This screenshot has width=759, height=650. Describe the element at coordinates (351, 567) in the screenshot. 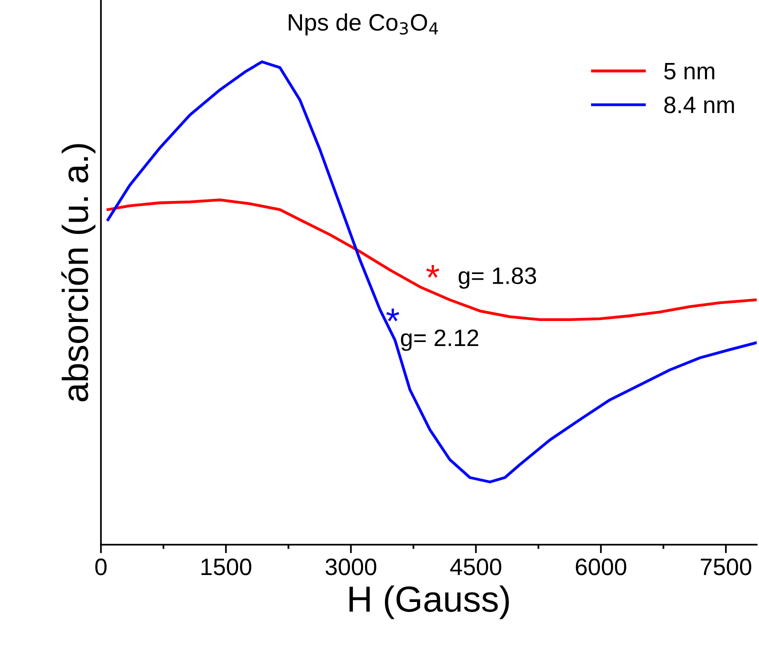

I see `x-tick-label: 3000` at that location.